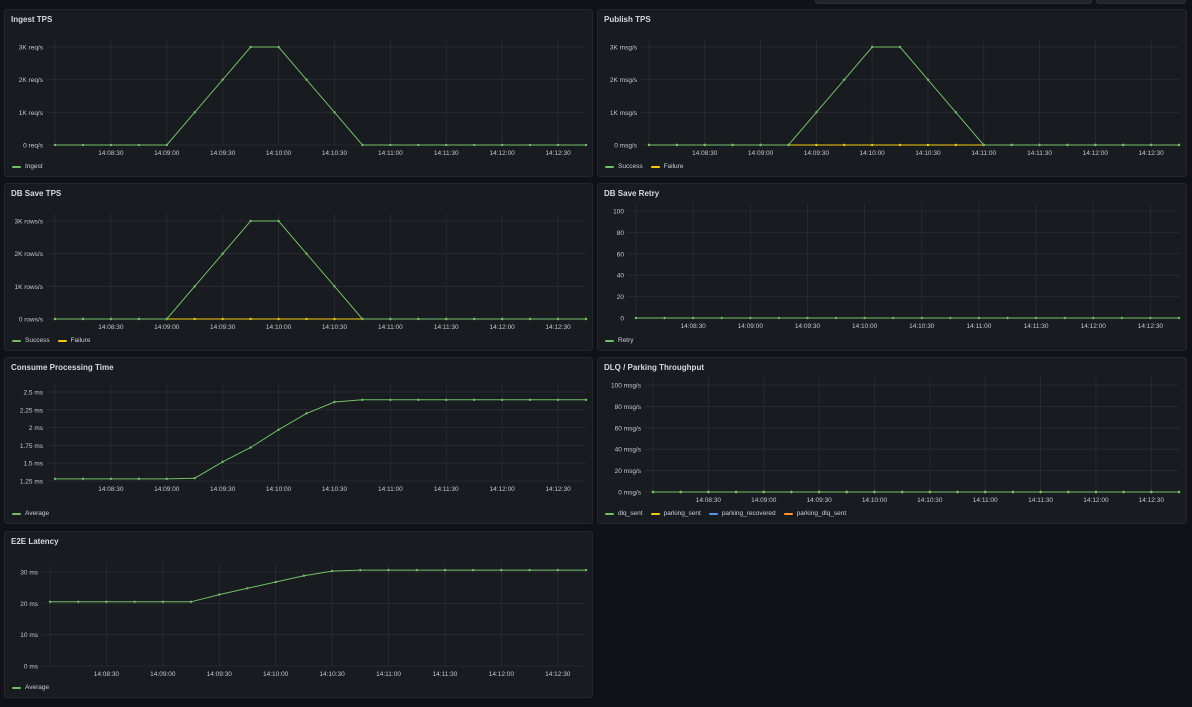  I want to click on y-tick-label: 20 ms, so click(29, 604).